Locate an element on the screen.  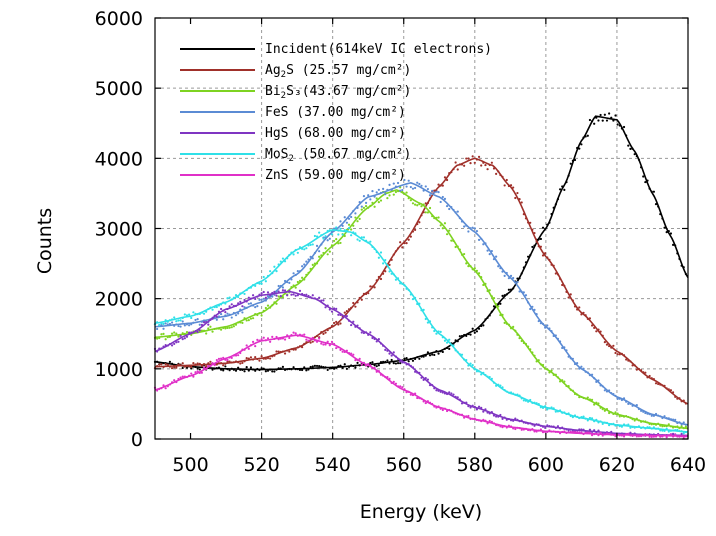
legend-label-main: FeS (37.00 mg/cm²) is located at coordinates (335, 112).